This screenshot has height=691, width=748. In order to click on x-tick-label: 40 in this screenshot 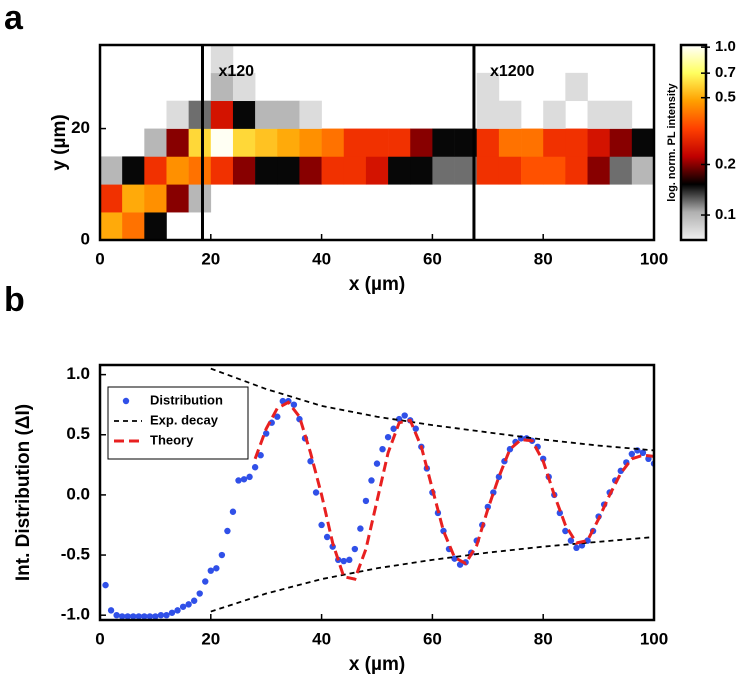, I will do `click(321, 258)`.